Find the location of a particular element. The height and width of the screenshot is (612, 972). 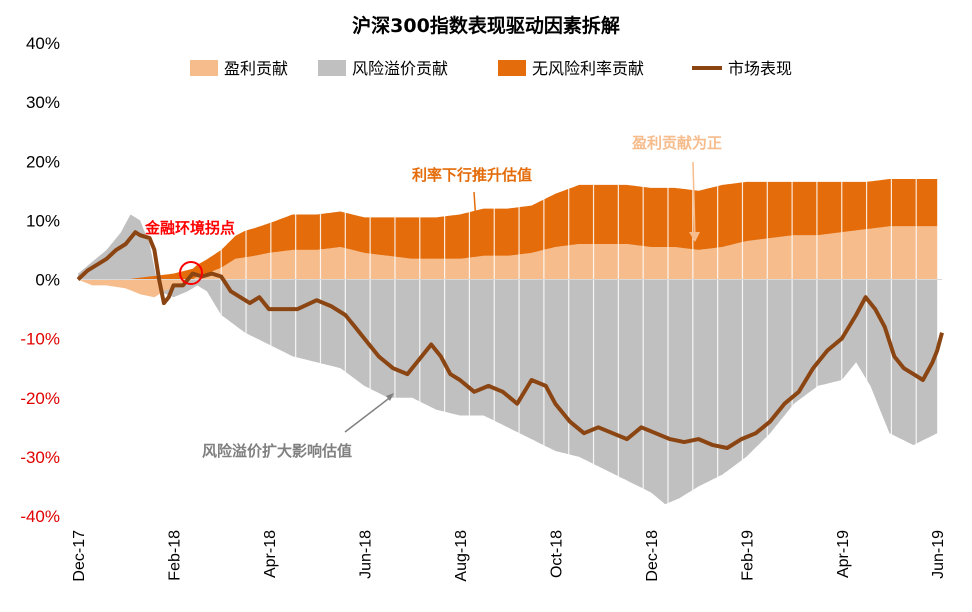

area-risk-free-rate is located at coordinates (508, 229).